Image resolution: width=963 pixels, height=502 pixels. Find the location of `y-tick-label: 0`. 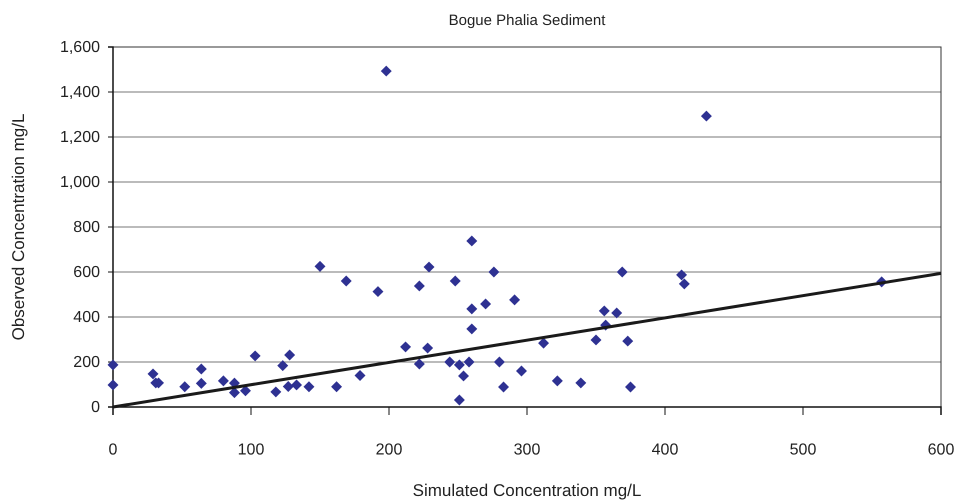

y-tick-label: 0 is located at coordinates (95, 407).